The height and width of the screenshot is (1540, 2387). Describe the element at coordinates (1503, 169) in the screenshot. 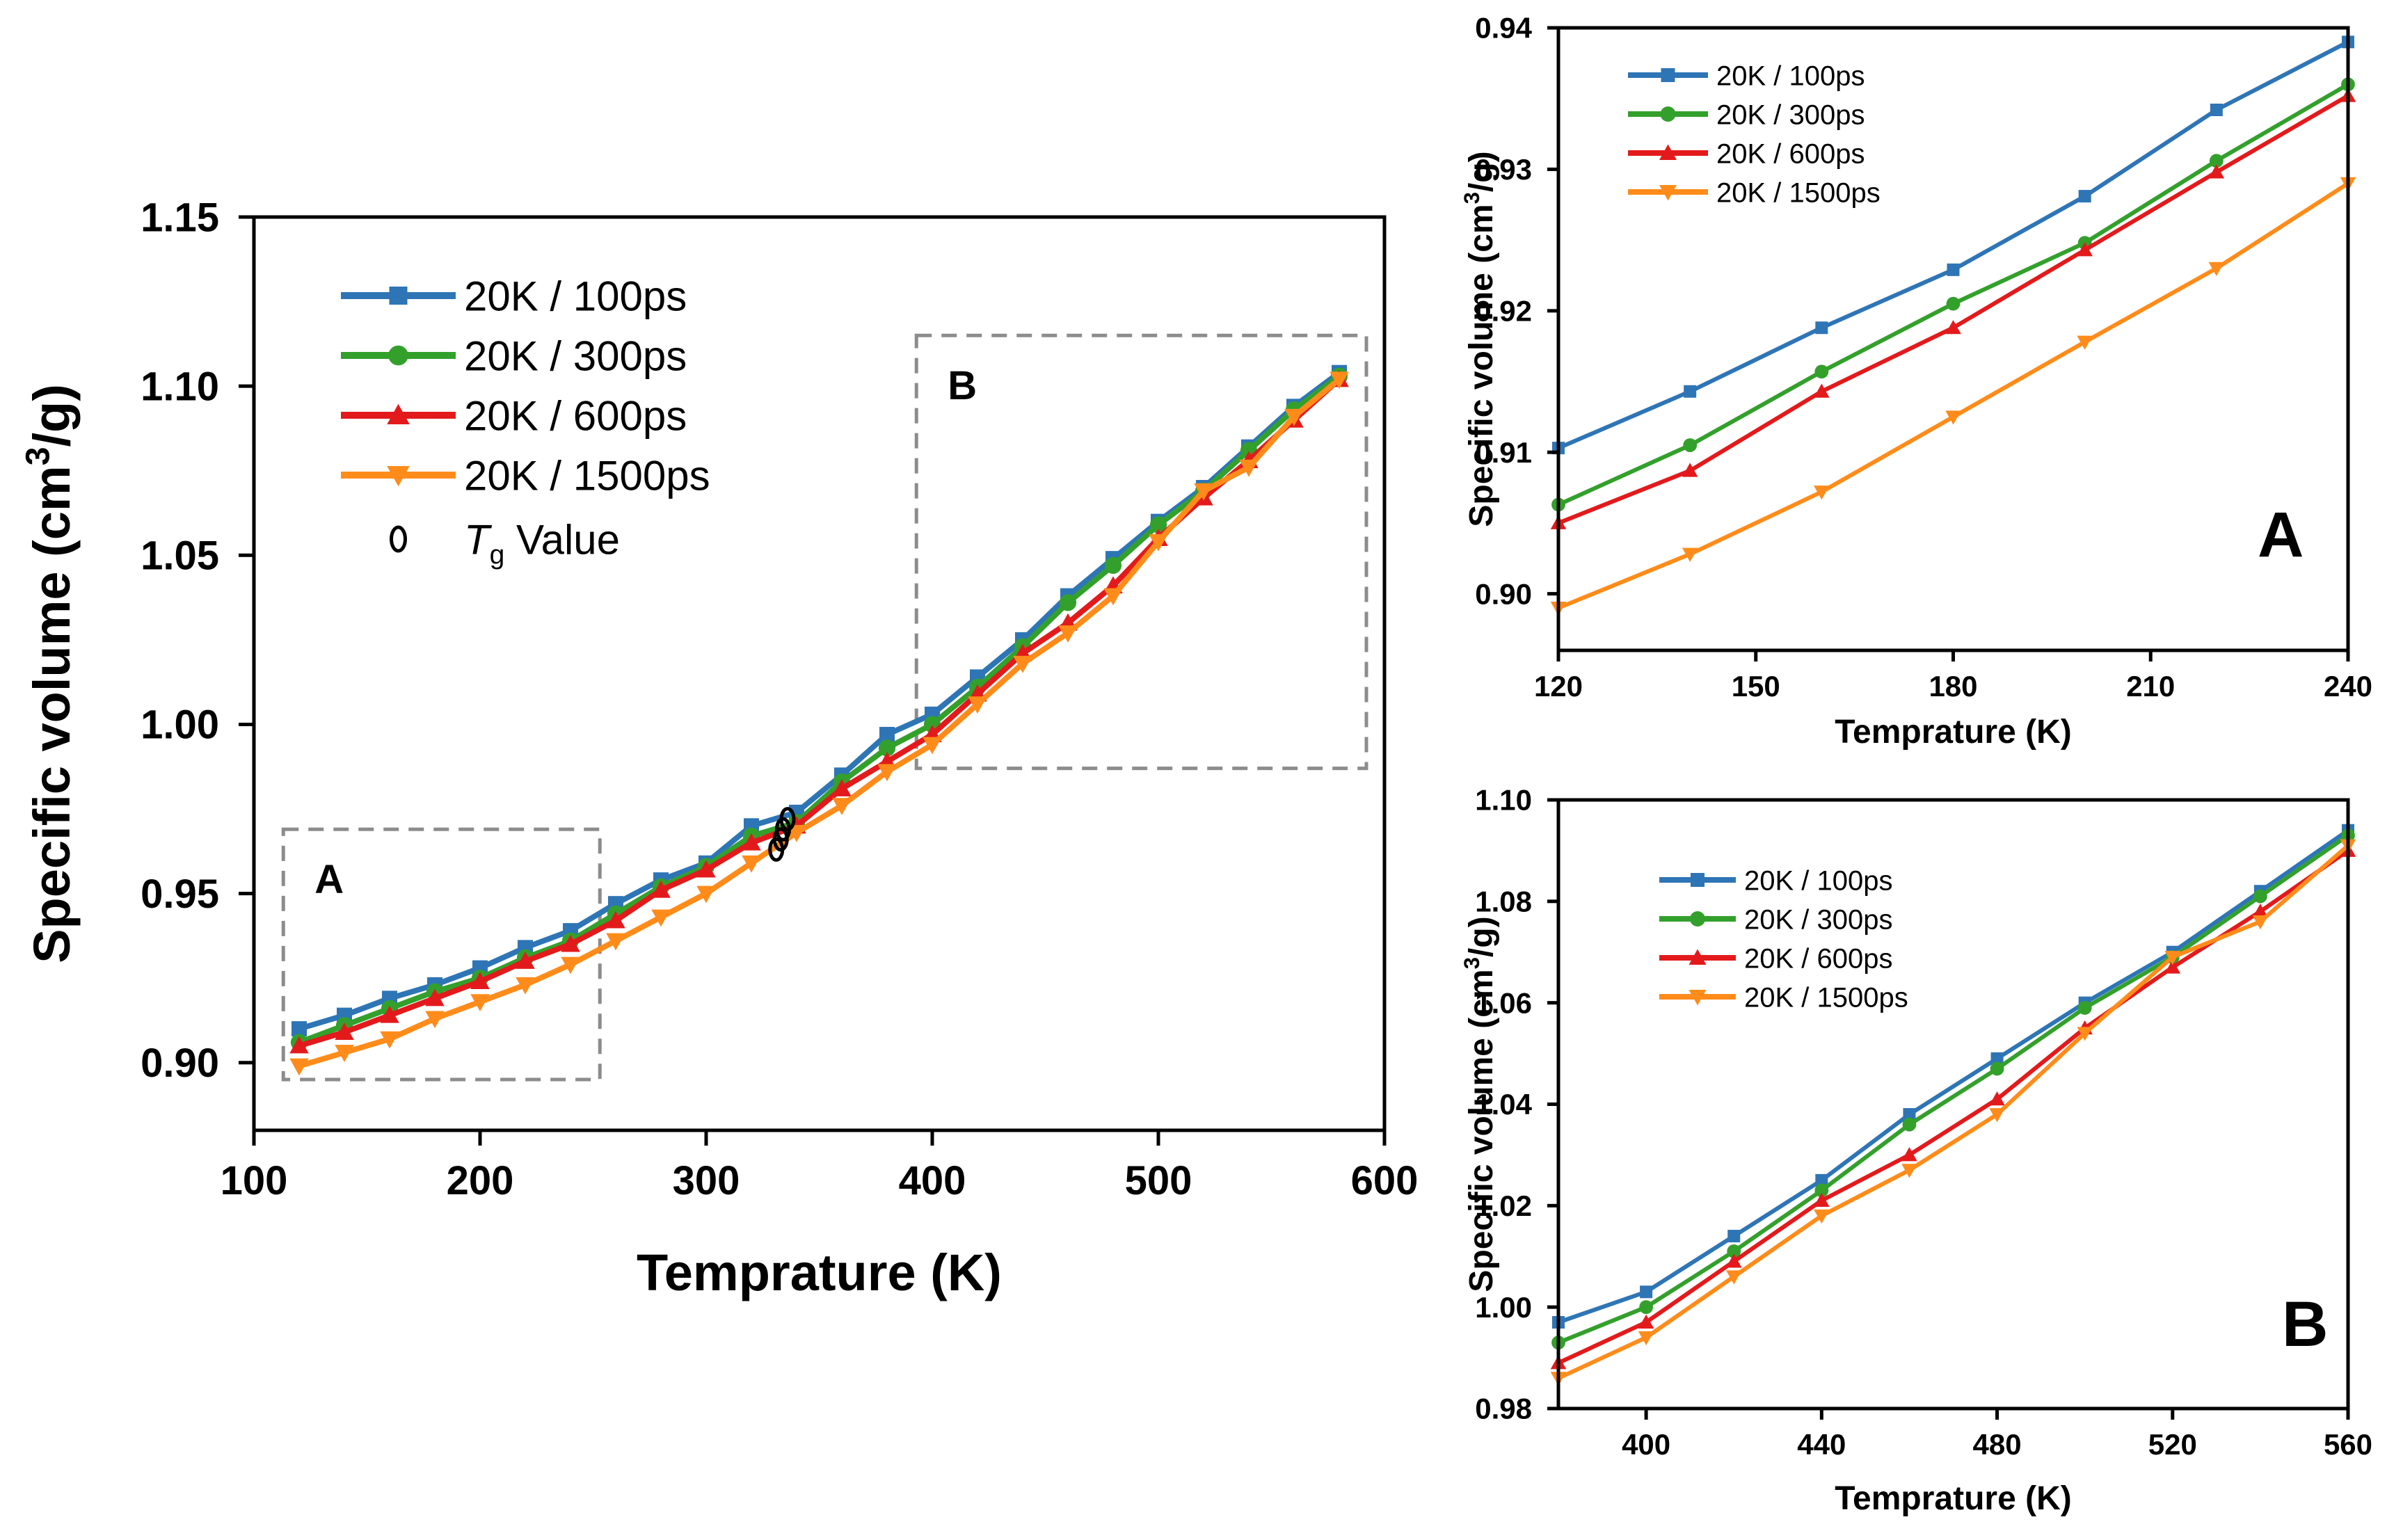

I see `y-tick-label: 0.93` at that location.